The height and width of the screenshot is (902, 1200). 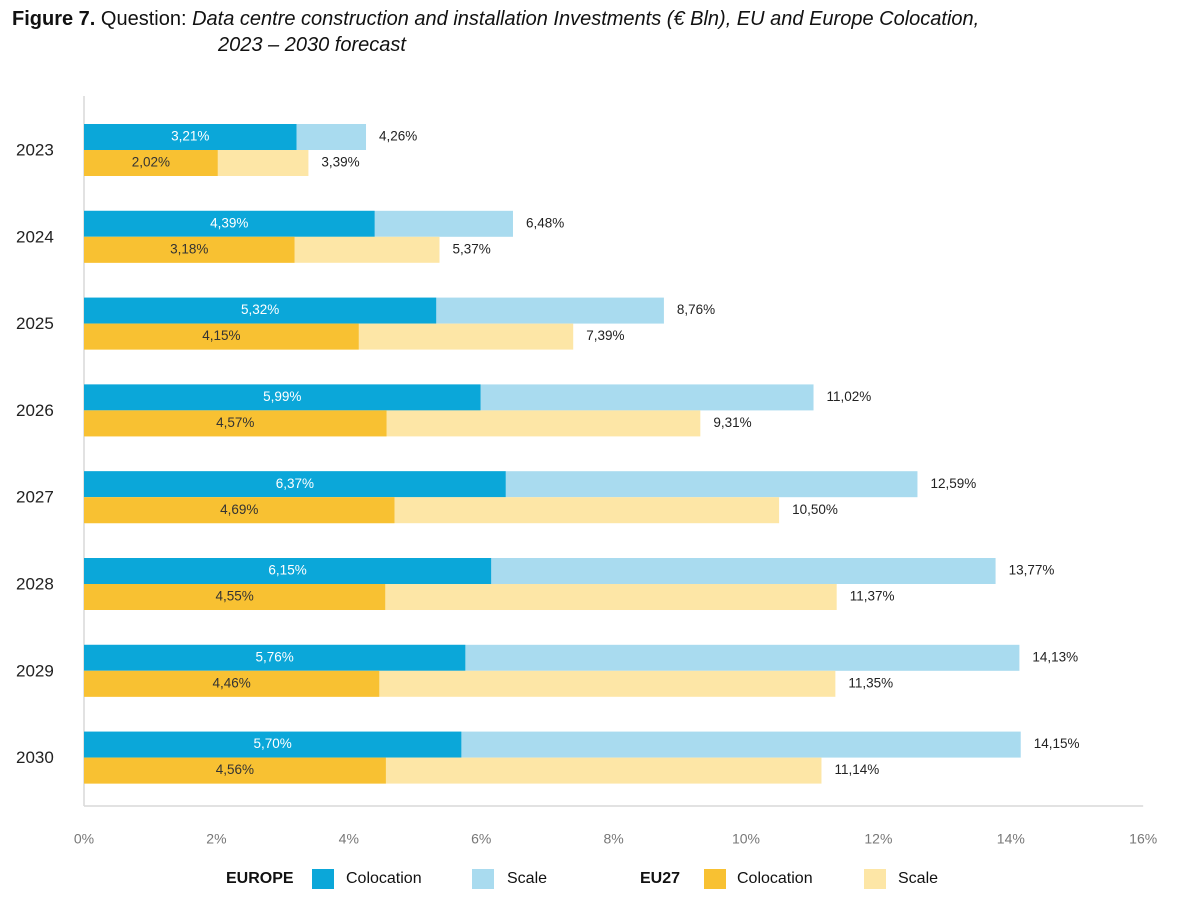 I want to click on legend-swatch-eu27-colocation, so click(x=715, y=879).